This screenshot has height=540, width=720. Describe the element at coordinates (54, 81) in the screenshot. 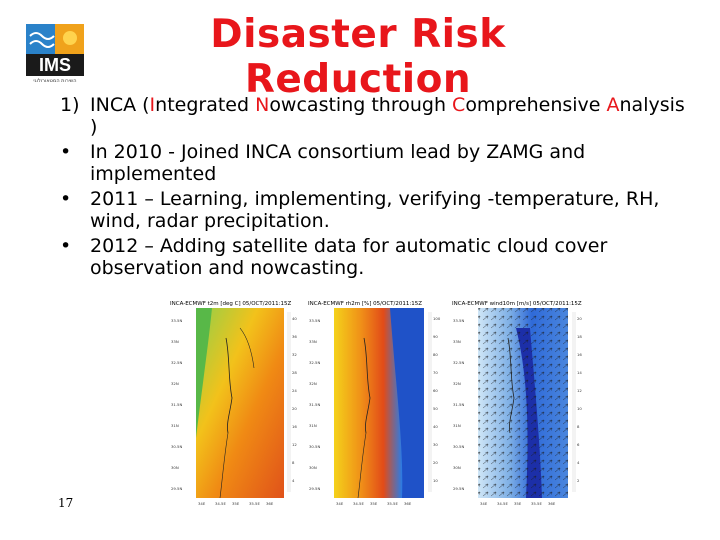

I see `logo-subtitle: השירות המטאורולוגי` at that location.